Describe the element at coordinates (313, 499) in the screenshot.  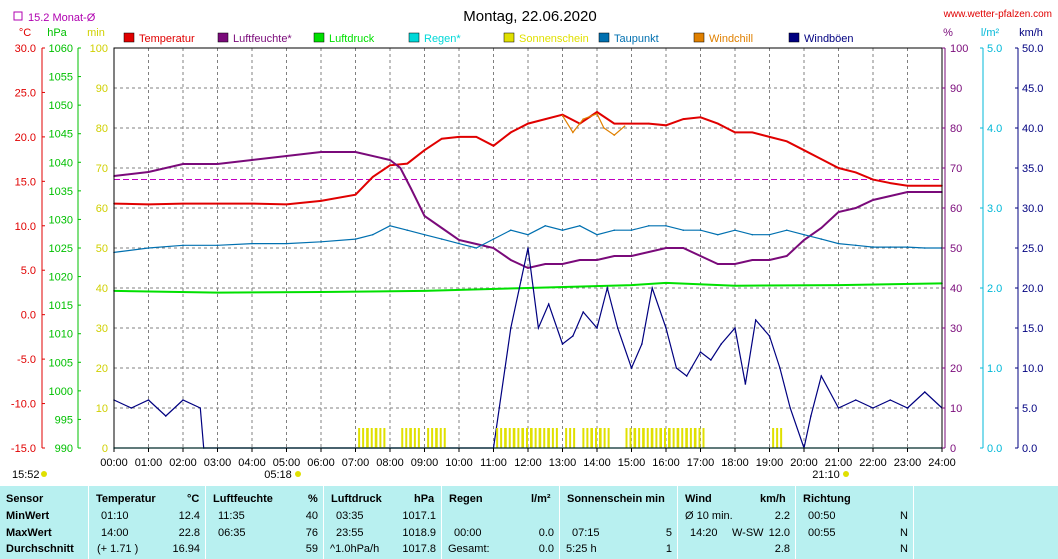
I see `stats-header-hum-unit: %` at that location.